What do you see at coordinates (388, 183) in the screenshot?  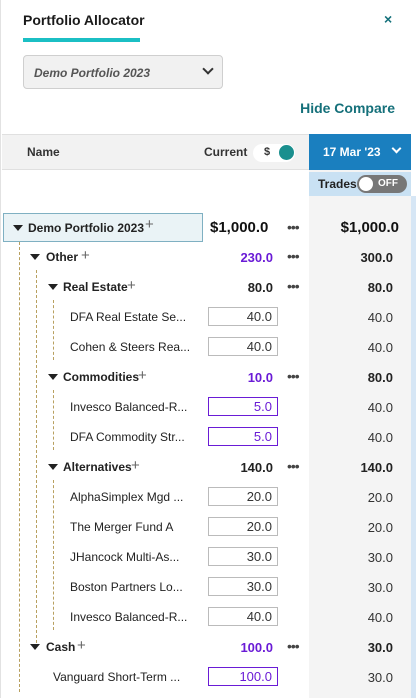 I see `trades-toggle-state: OFF` at bounding box center [388, 183].